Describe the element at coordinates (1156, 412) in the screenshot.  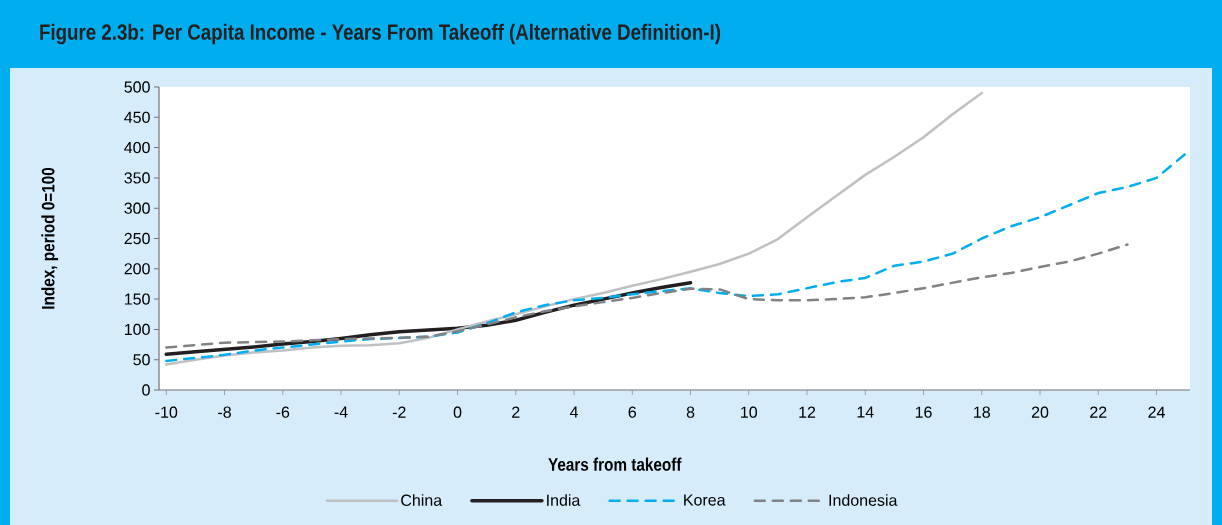
I see `x-tick-label: 24` at that location.